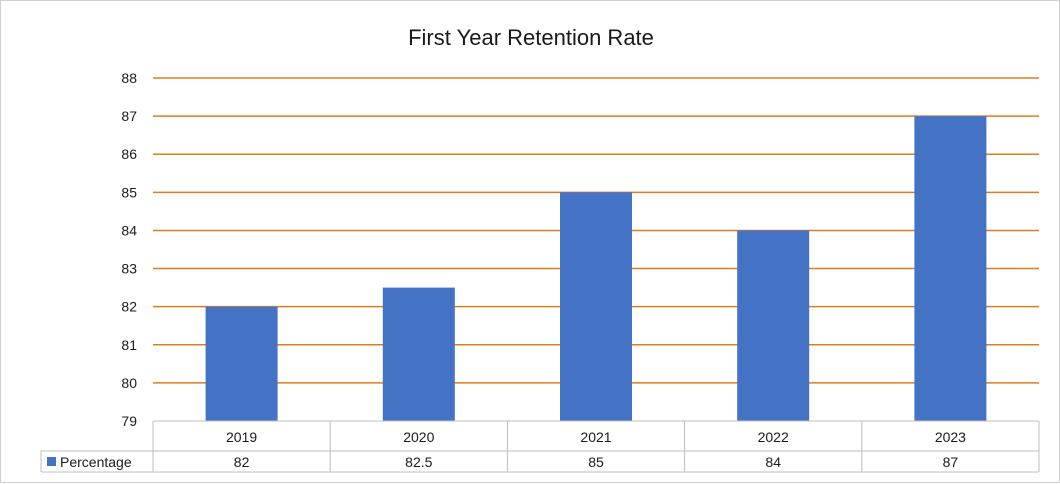  What do you see at coordinates (129, 421) in the screenshot?
I see `y-tick-label: 79` at bounding box center [129, 421].